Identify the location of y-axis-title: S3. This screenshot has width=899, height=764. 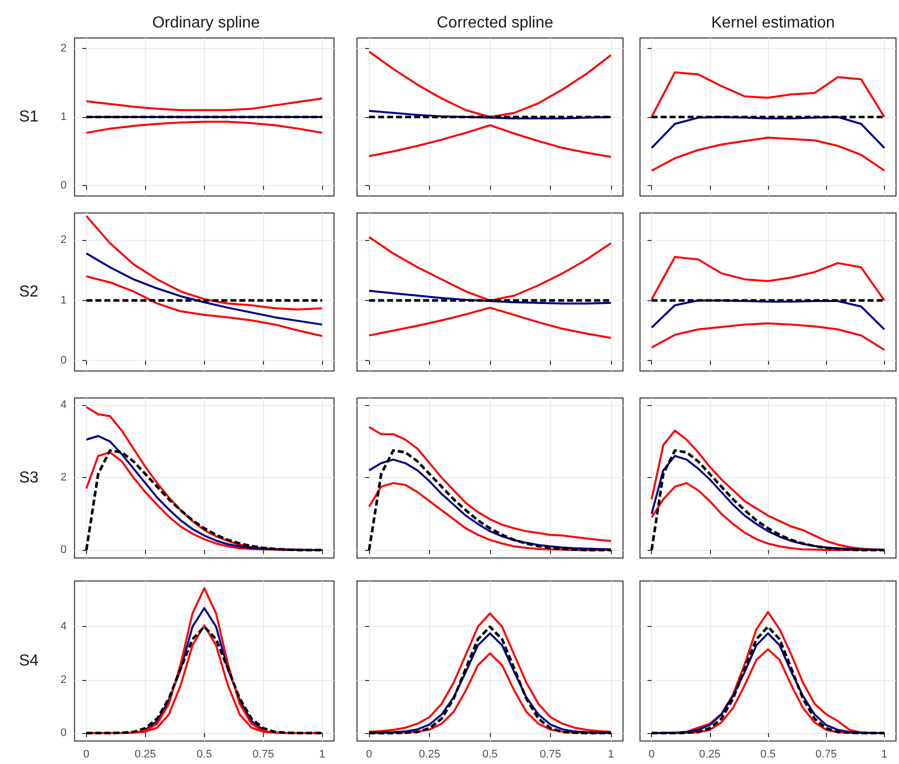
(28, 478).